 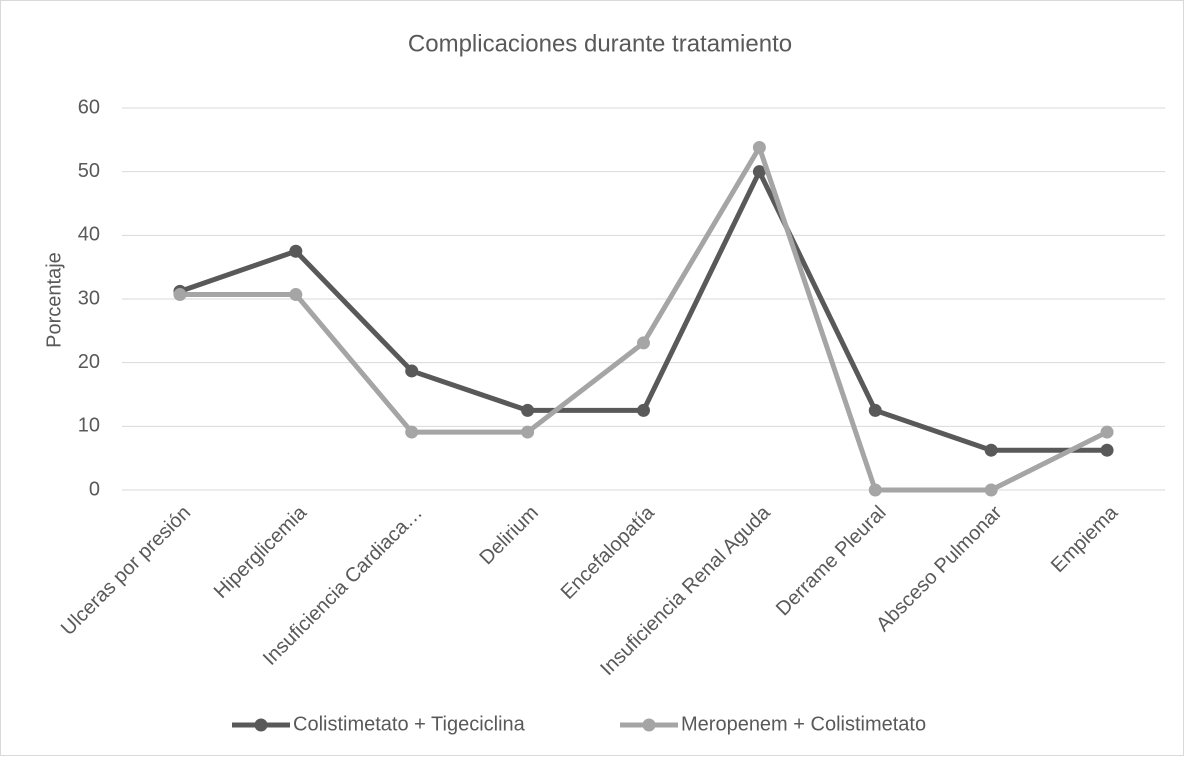 What do you see at coordinates (803, 724) in the screenshot?
I see `legend-label: Meropenem + Colistimetato` at bounding box center [803, 724].